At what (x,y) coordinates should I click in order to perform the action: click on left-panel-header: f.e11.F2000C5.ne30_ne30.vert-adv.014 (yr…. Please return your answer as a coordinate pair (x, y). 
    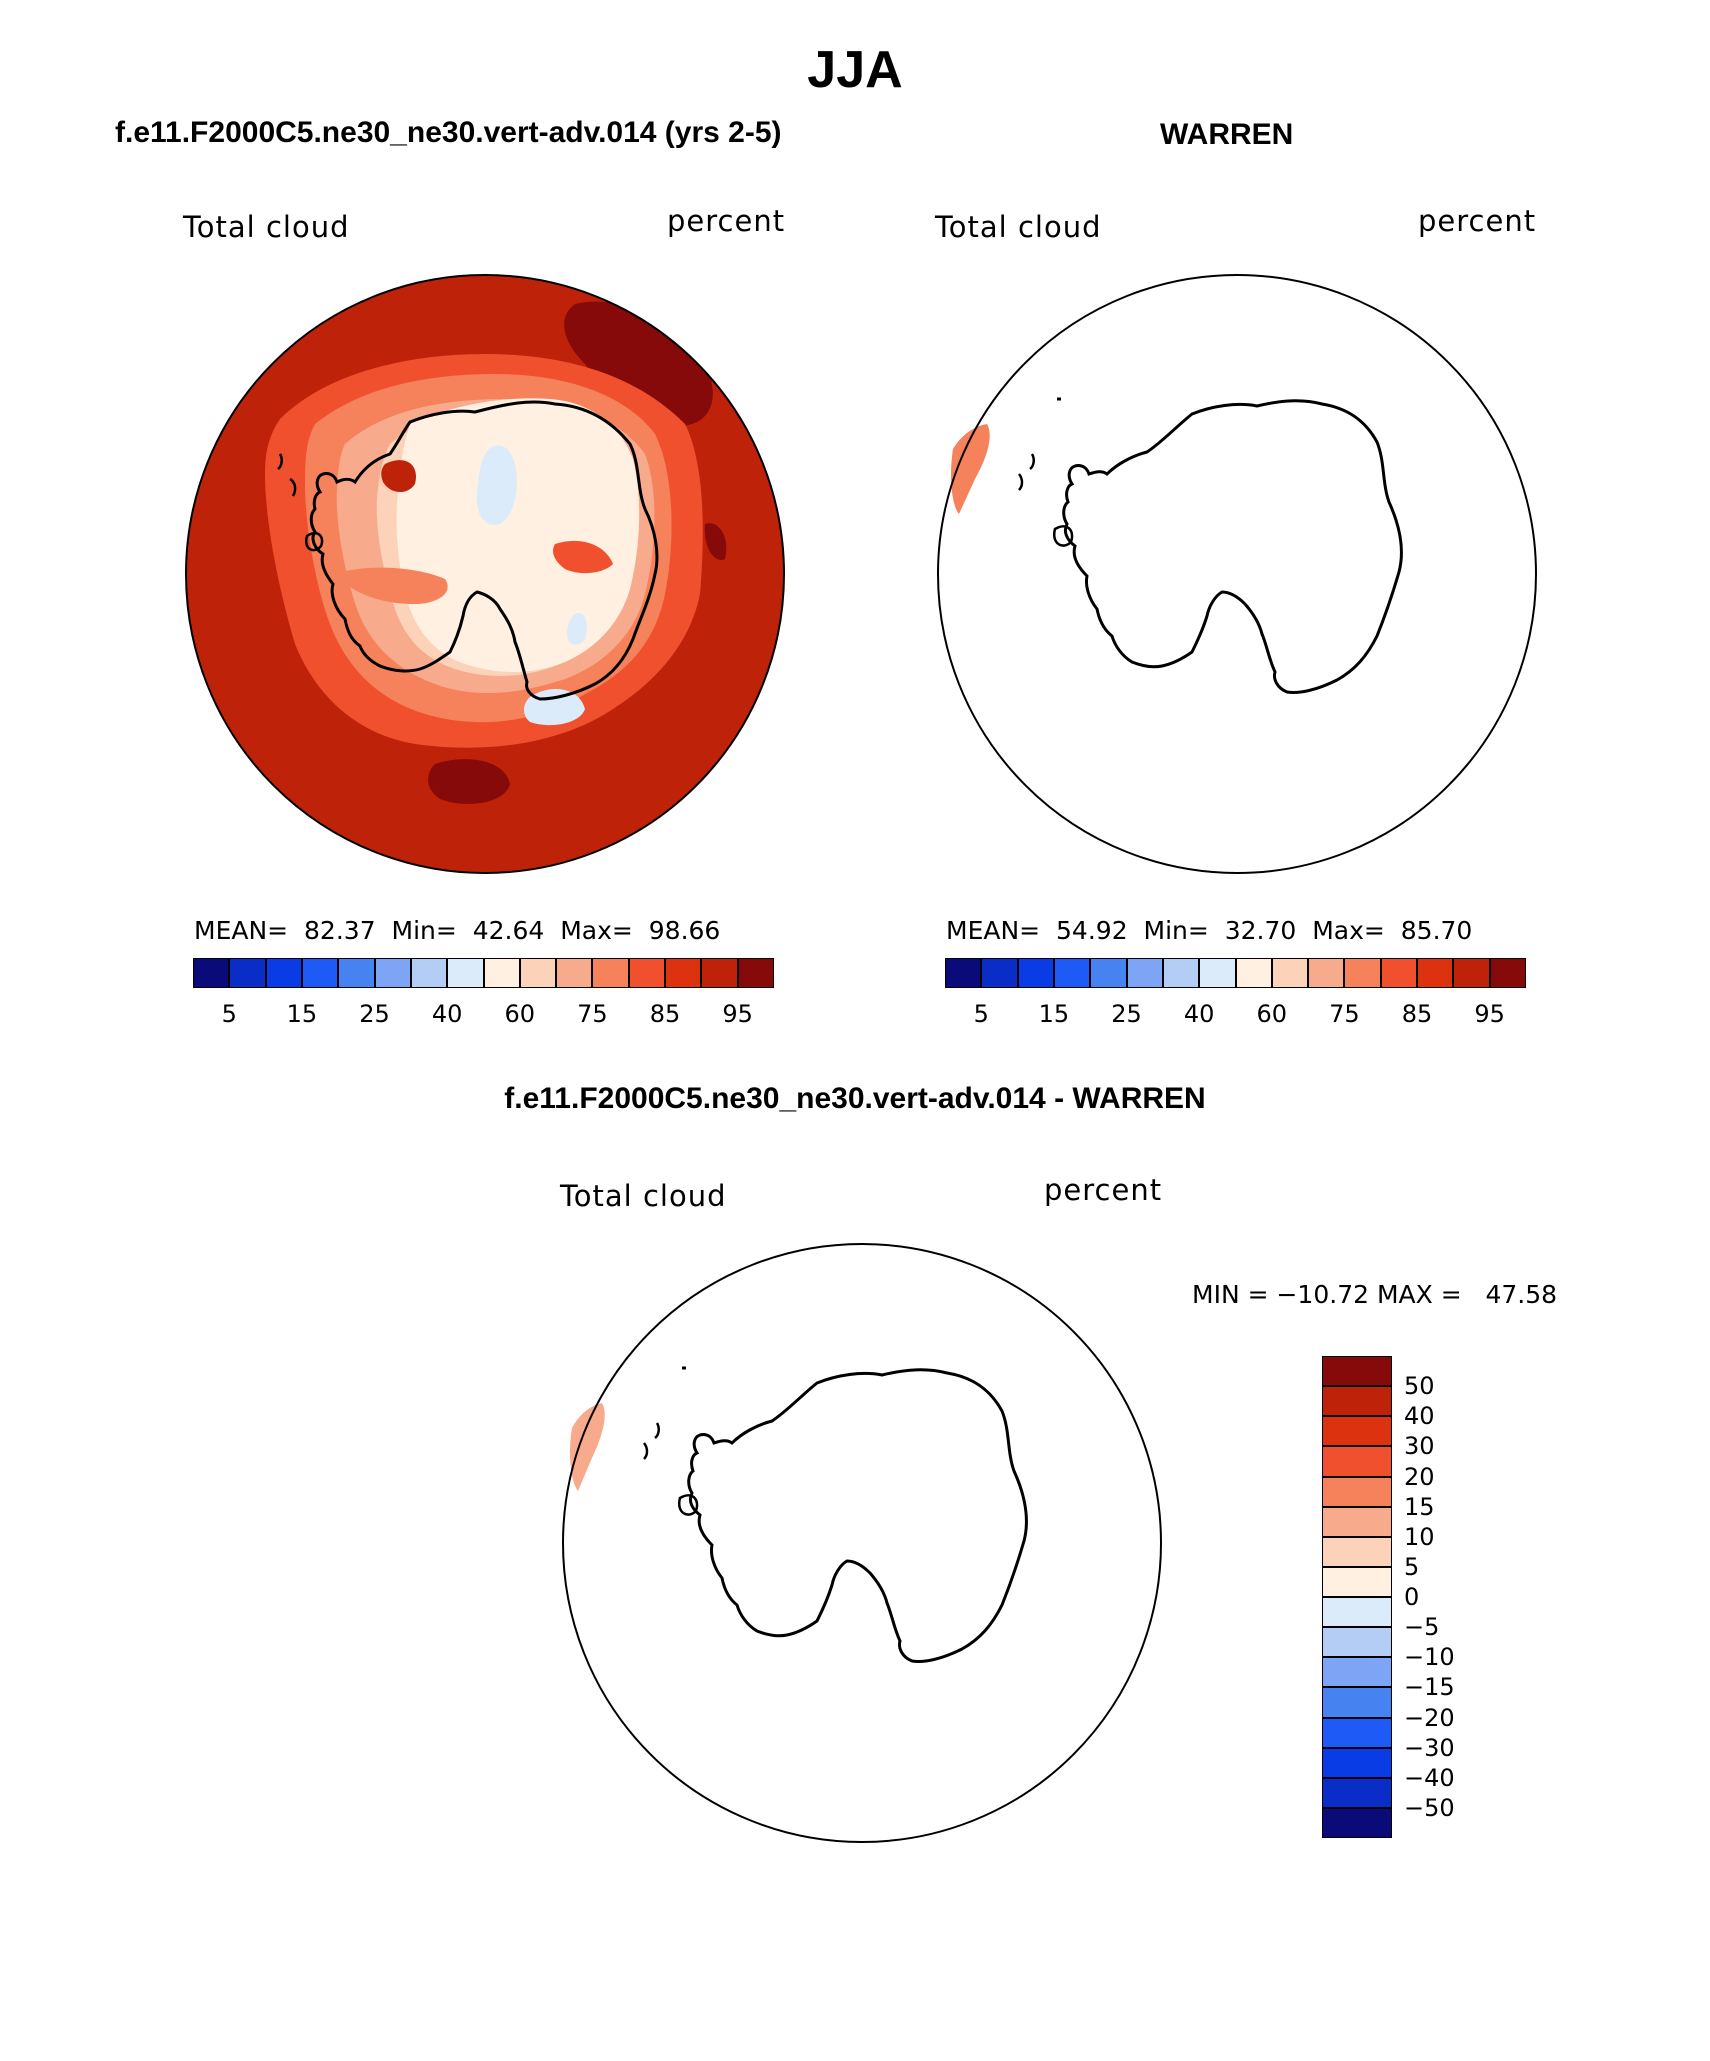
    Looking at the image, I should click on (448, 132).